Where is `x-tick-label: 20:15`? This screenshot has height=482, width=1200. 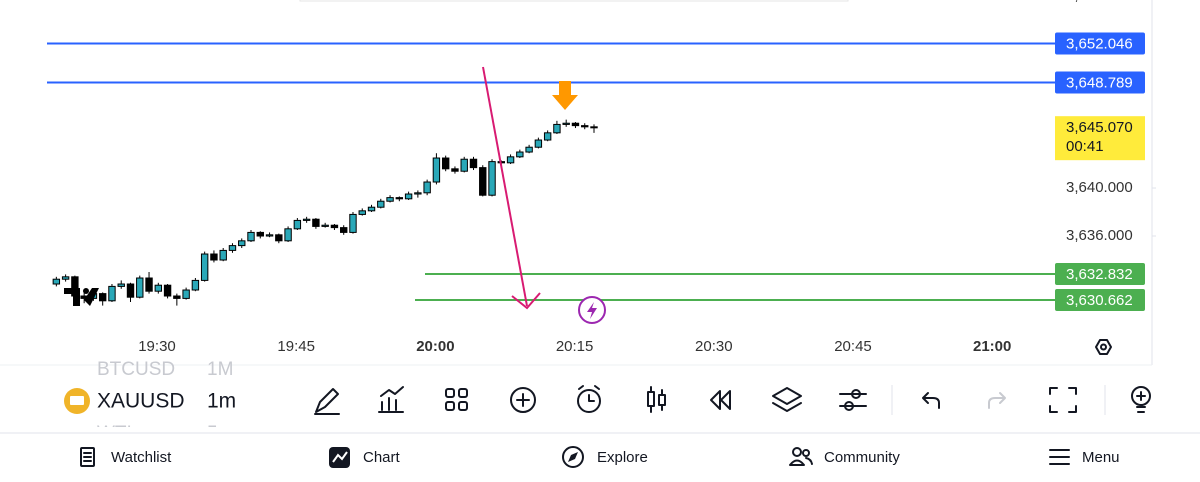
x-tick-label: 20:15 is located at coordinates (575, 346).